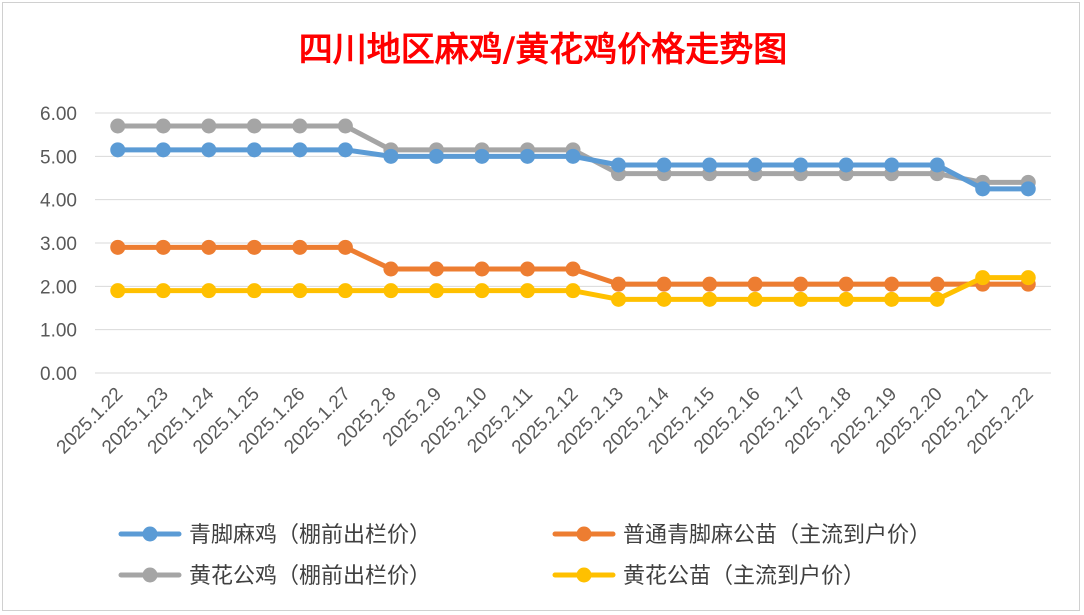 This screenshot has height=615, width=1084. I want to click on legend-item: 黄花公鸡（棚前出栏价）, so click(274, 576).